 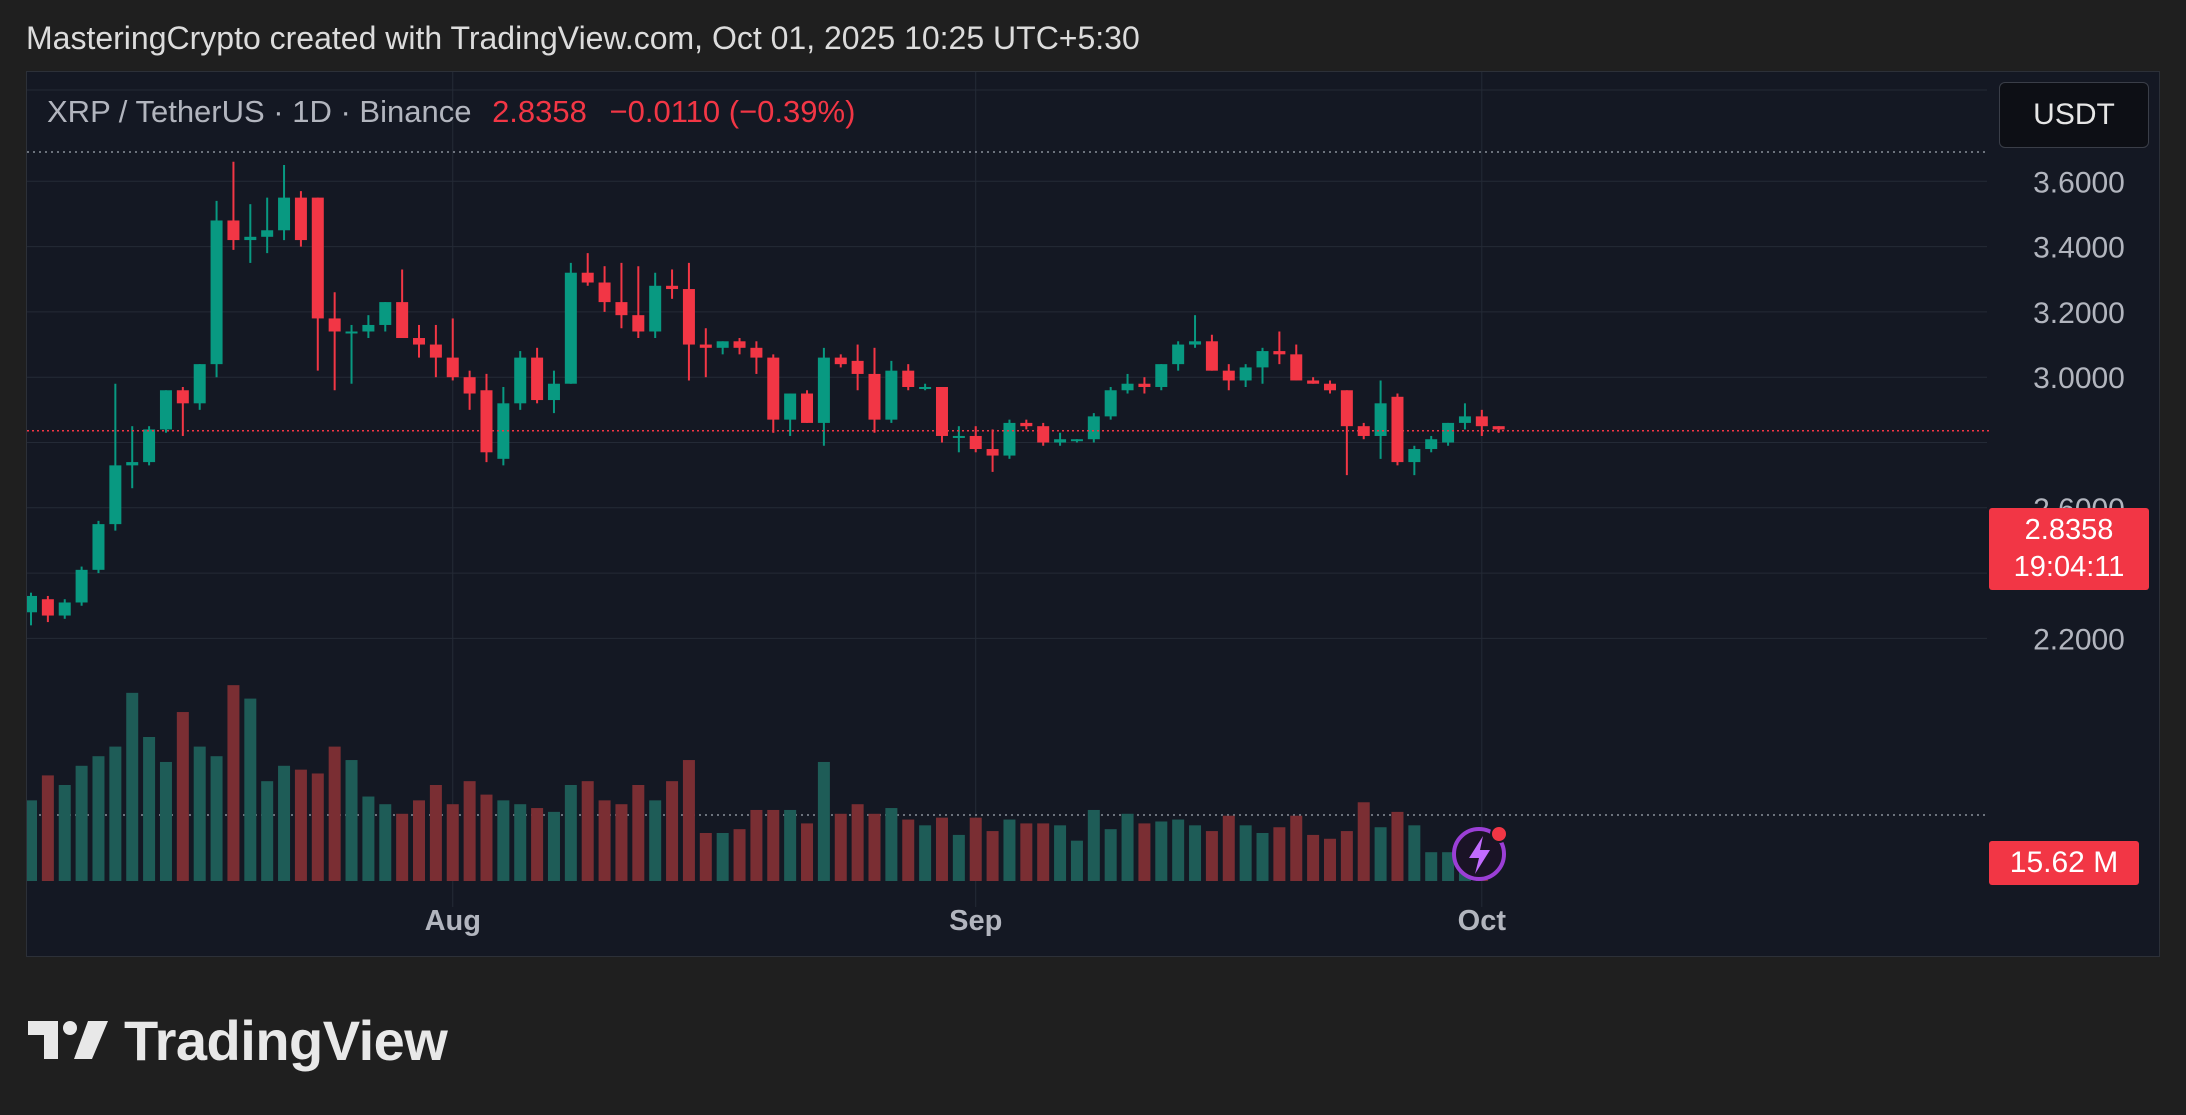 What do you see at coordinates (68, 1039) in the screenshot?
I see `tradingview-logo-icon` at bounding box center [68, 1039].